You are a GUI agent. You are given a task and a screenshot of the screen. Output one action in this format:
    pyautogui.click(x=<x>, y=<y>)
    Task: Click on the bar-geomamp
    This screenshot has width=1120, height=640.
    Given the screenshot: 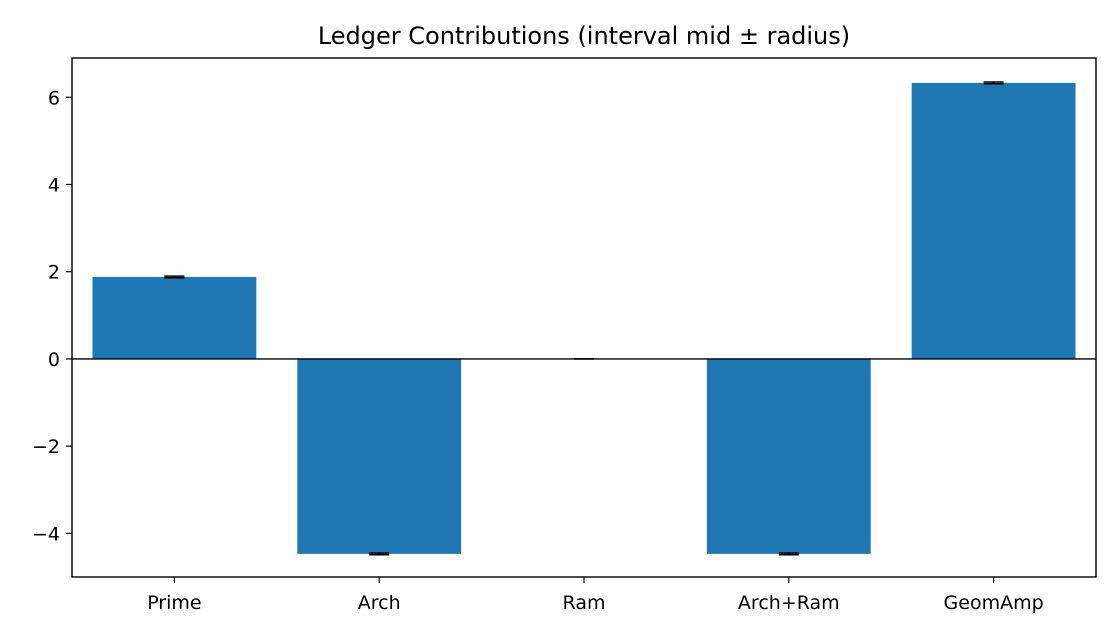 What is the action you would take?
    pyautogui.click(x=993, y=220)
    